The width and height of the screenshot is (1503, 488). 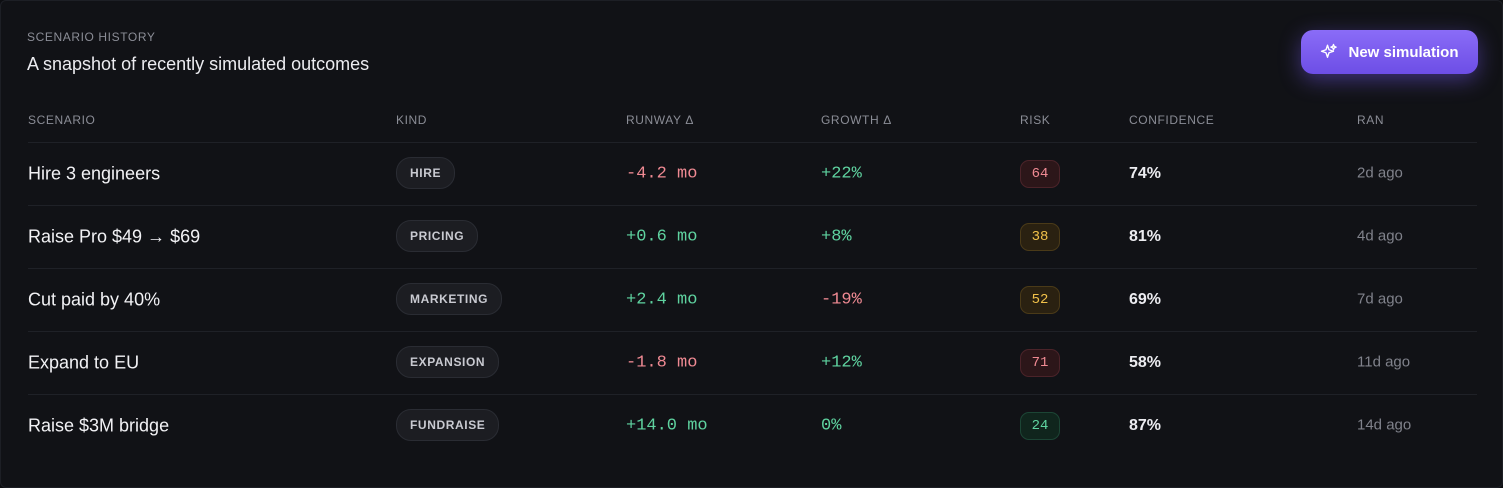 What do you see at coordinates (1040, 174) in the screenshot?
I see `risk-badge: 64` at bounding box center [1040, 174].